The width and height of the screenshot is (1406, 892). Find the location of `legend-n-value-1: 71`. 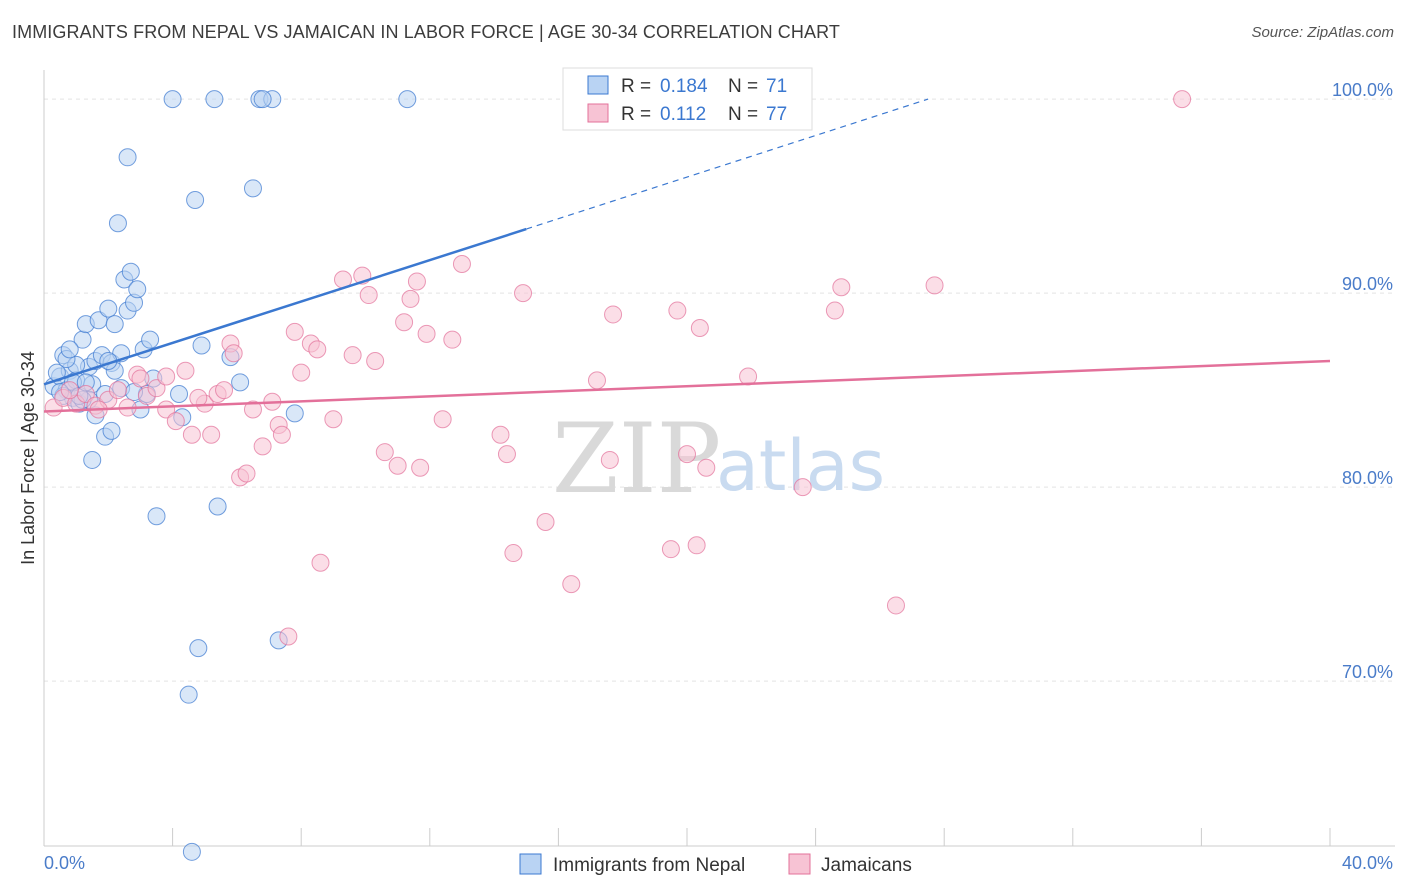

legend-n-value-1: 71 is located at coordinates (776, 86).